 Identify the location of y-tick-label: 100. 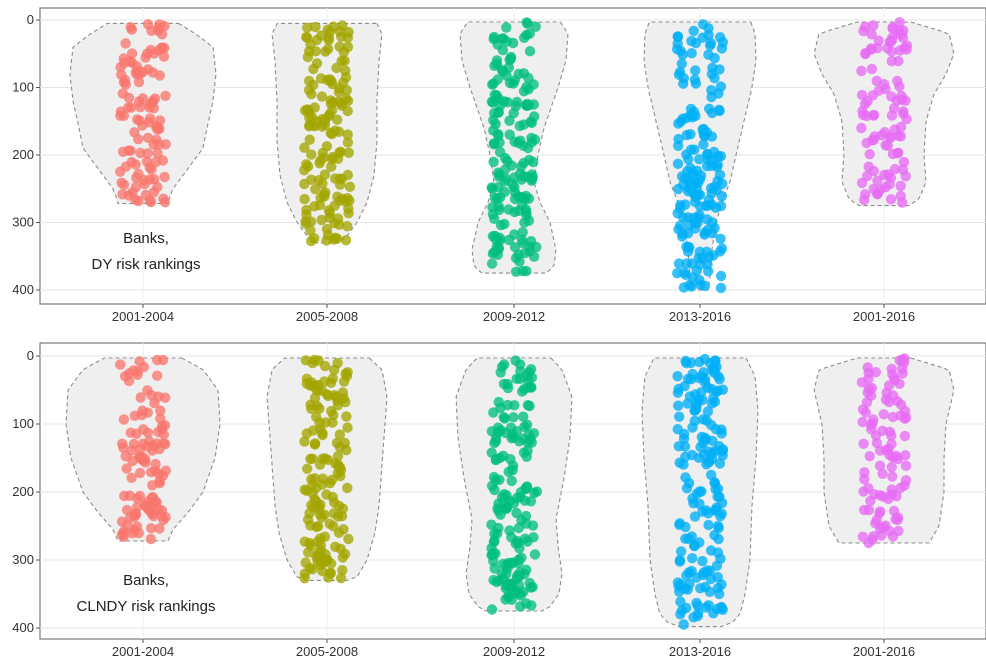
(23, 87).